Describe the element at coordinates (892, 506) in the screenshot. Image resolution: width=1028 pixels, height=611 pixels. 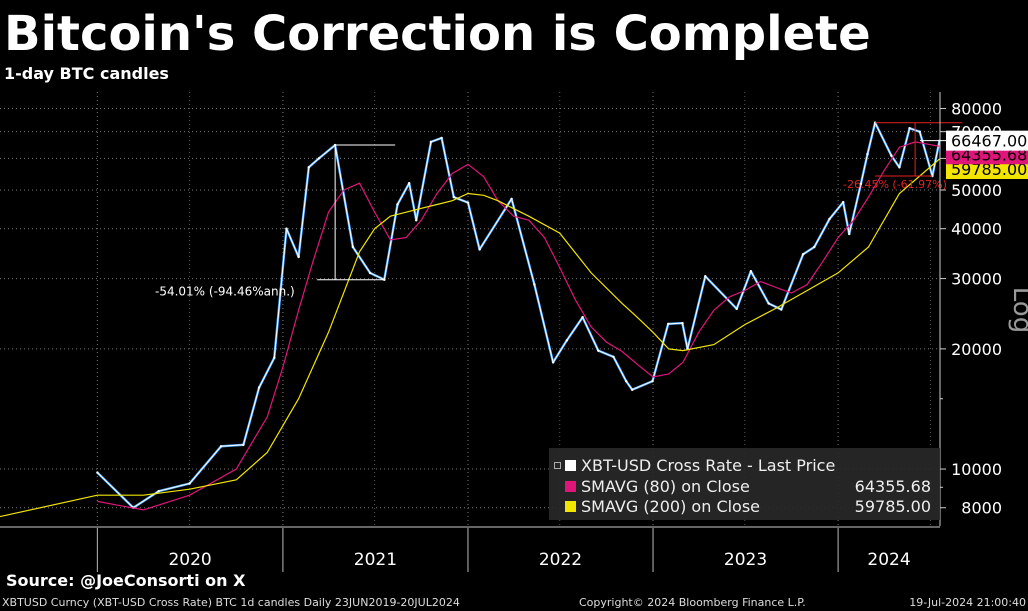
I see `legend-value-sma200: 59785.00` at that location.